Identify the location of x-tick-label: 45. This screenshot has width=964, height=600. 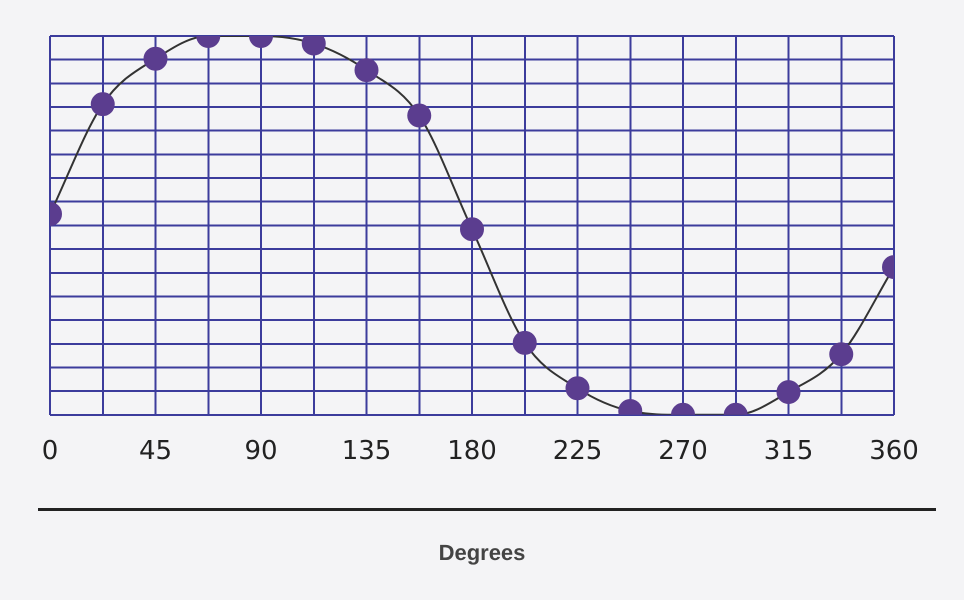
(155, 451).